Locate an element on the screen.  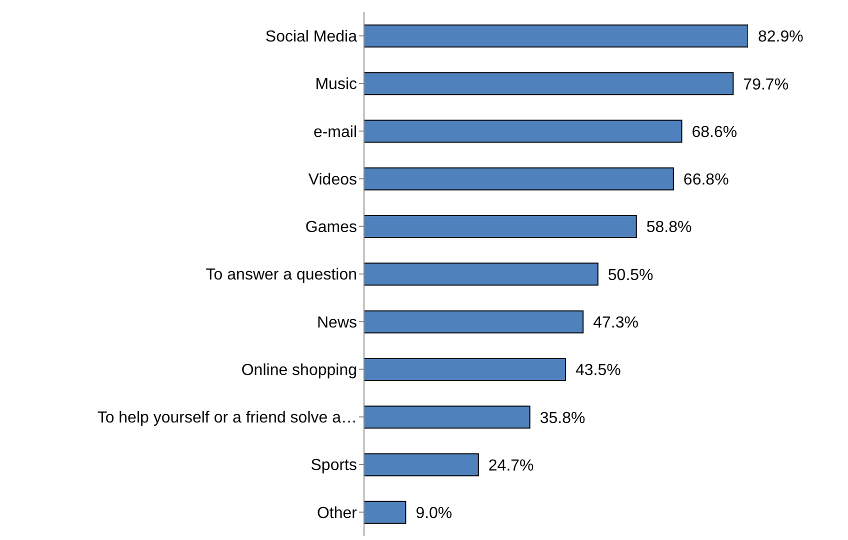
y-tick-label: Videos is located at coordinates (332, 179).